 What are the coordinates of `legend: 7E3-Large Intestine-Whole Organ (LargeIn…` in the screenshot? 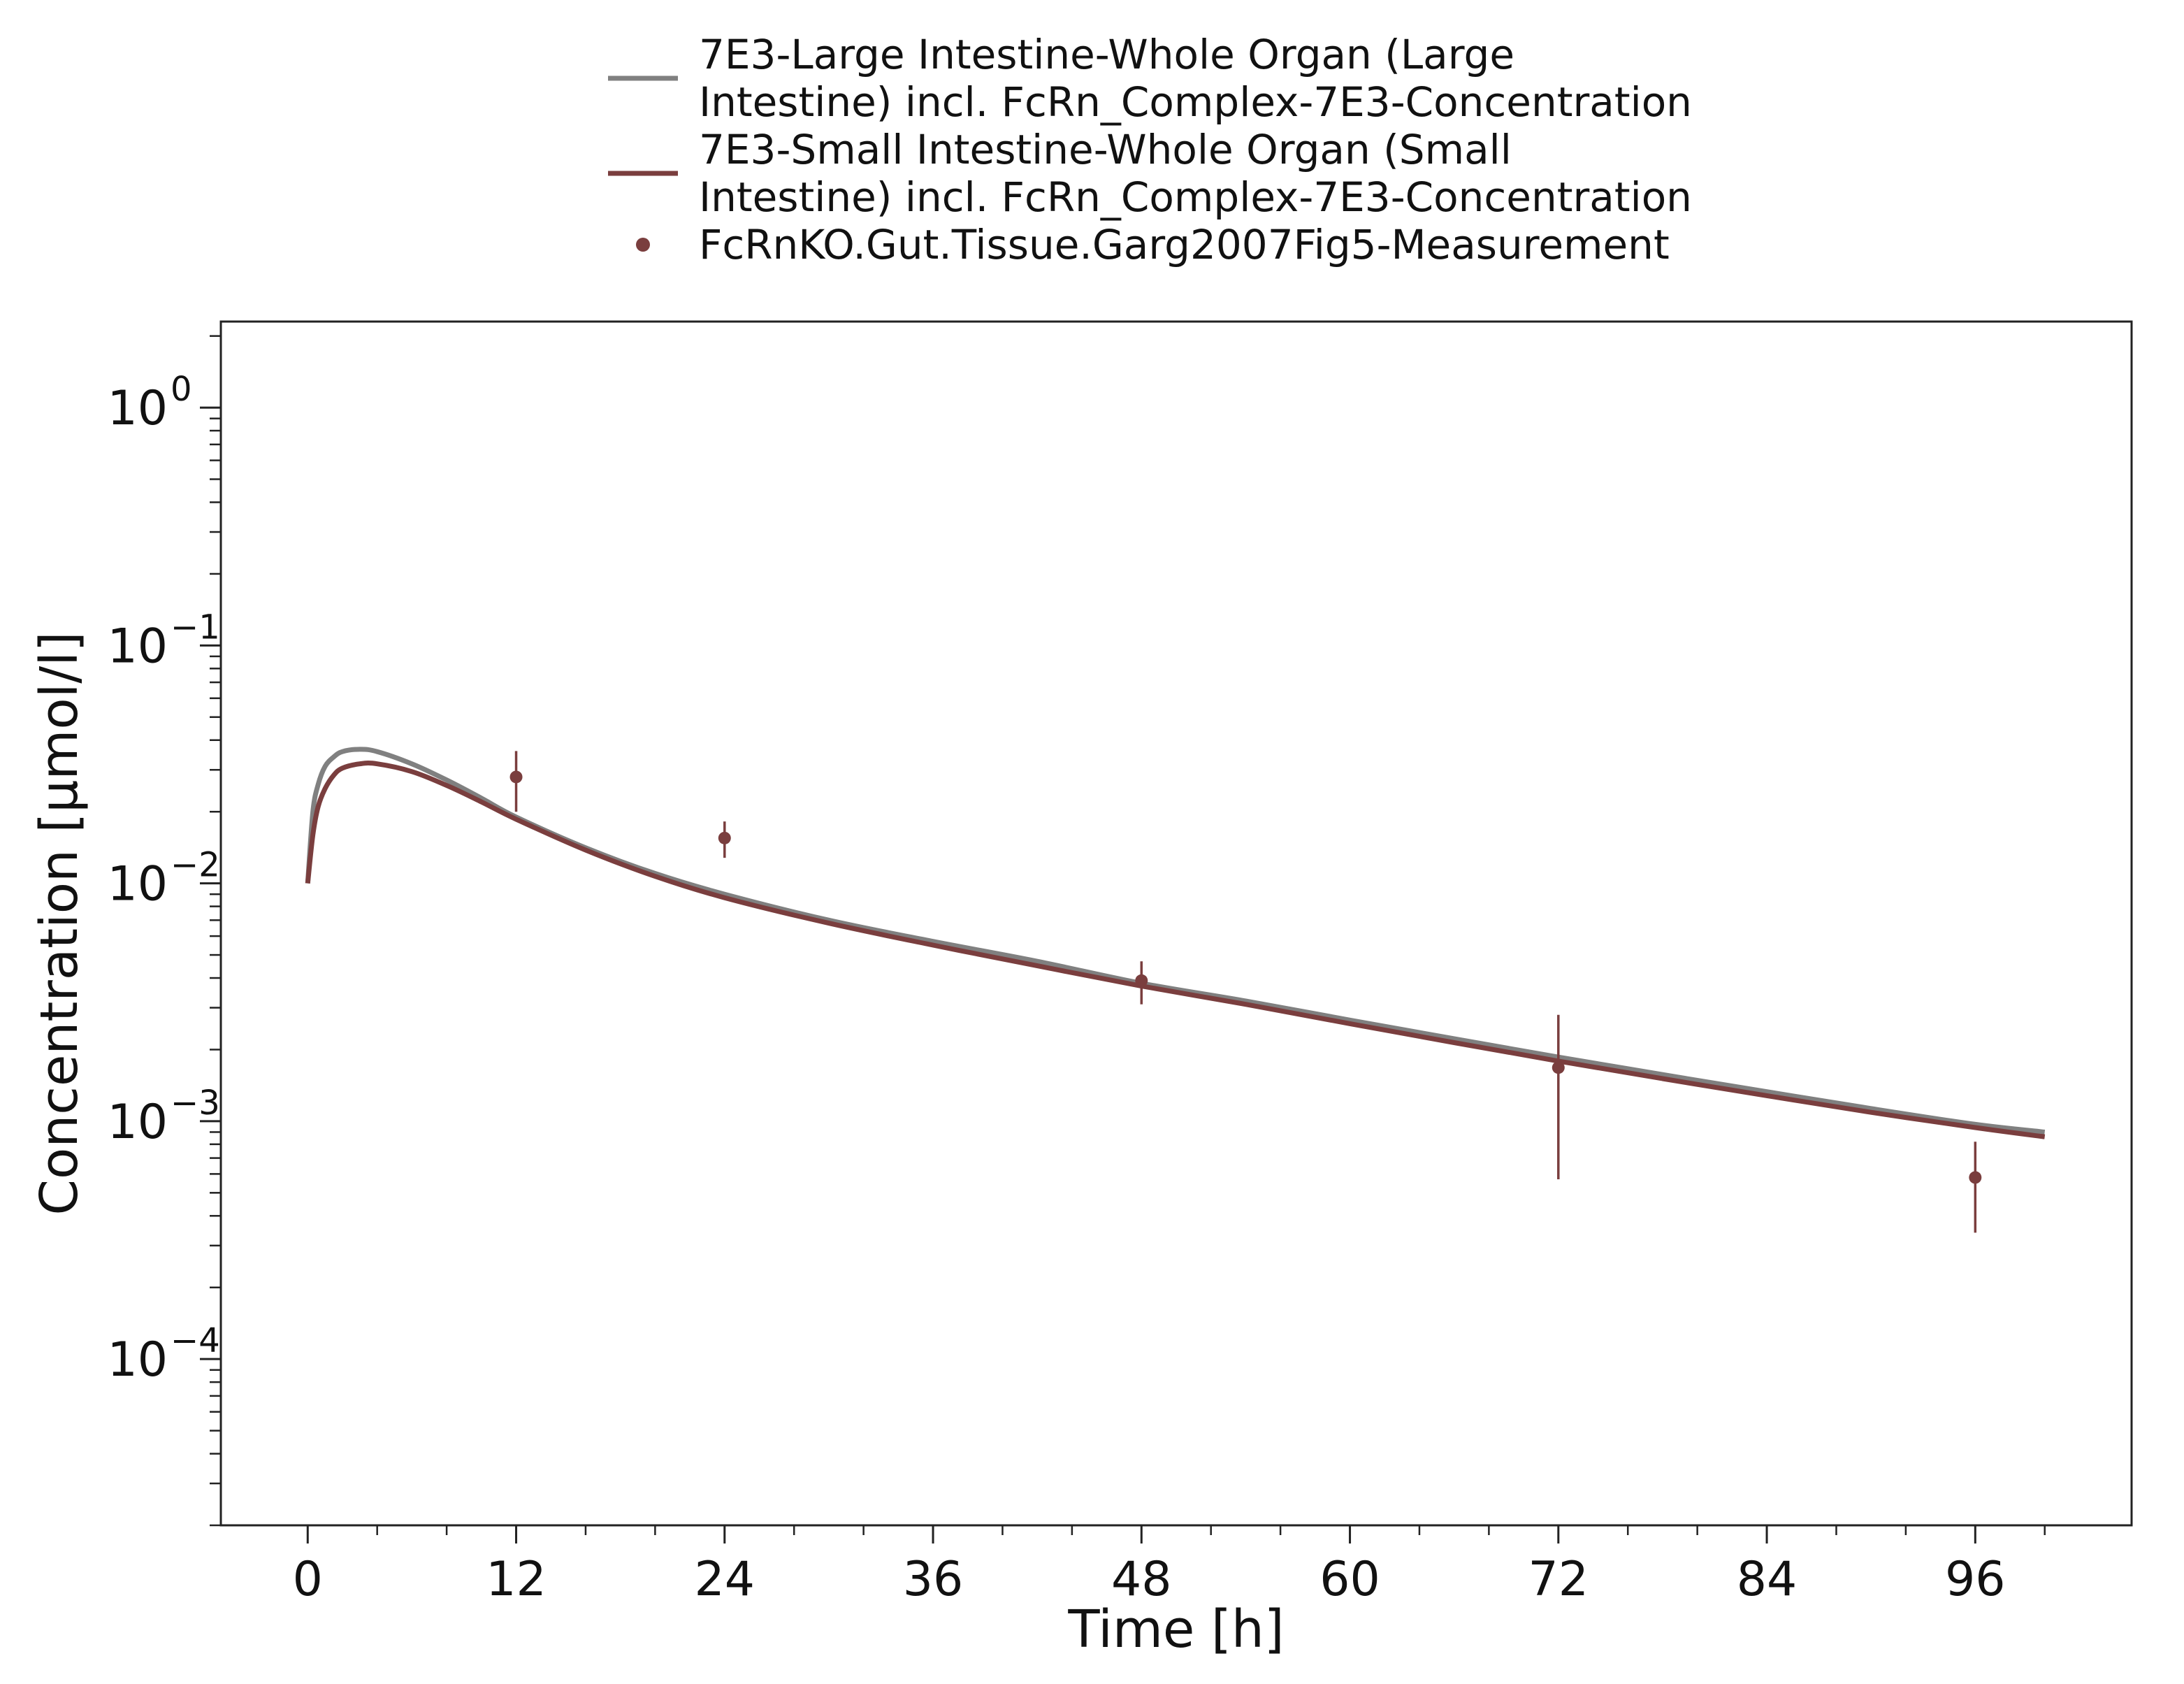 It's located at (1150, 149).